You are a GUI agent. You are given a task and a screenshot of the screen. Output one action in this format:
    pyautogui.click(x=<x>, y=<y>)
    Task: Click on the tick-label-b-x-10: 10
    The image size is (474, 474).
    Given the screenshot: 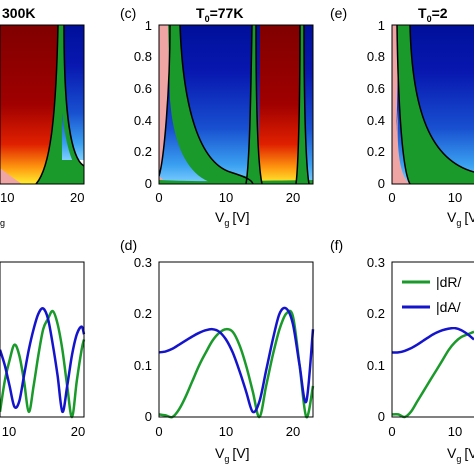 What is the action you would take?
    pyautogui.click(x=9, y=431)
    